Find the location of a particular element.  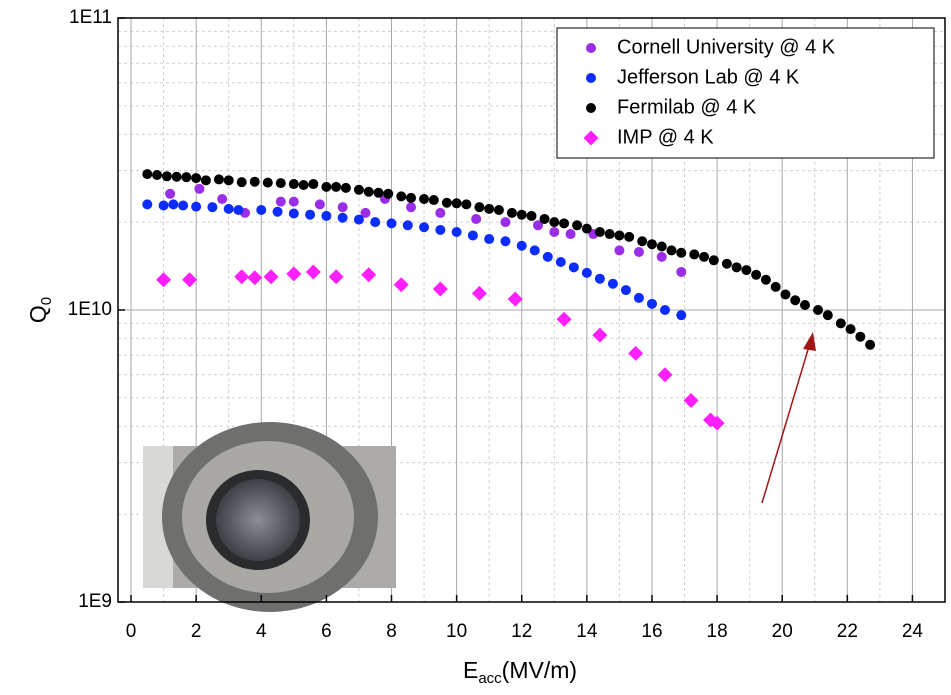

x-tick-label: 8 is located at coordinates (391, 631).